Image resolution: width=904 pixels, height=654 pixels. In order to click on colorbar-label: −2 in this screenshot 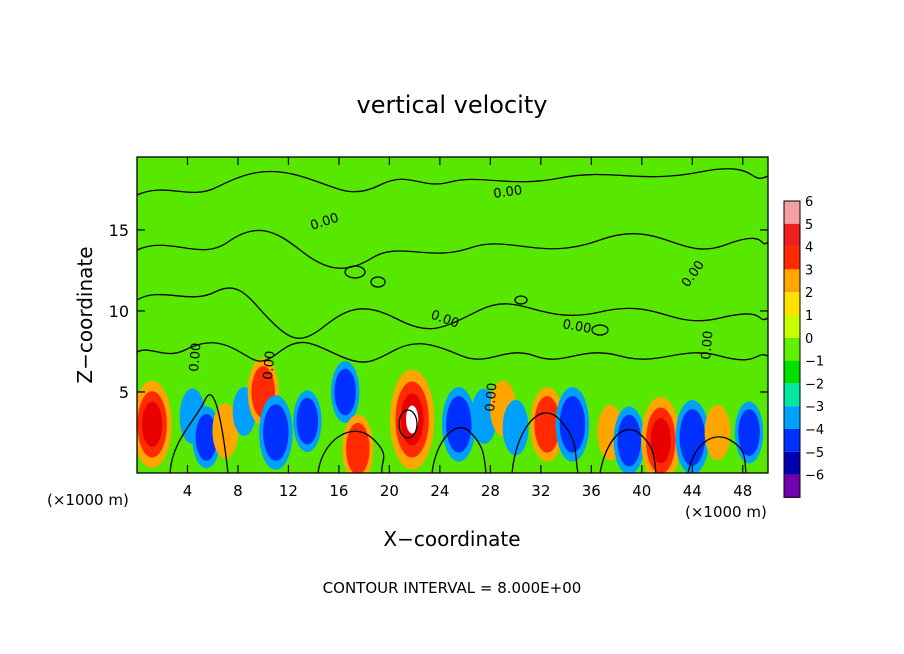, I will do `click(814, 384)`.